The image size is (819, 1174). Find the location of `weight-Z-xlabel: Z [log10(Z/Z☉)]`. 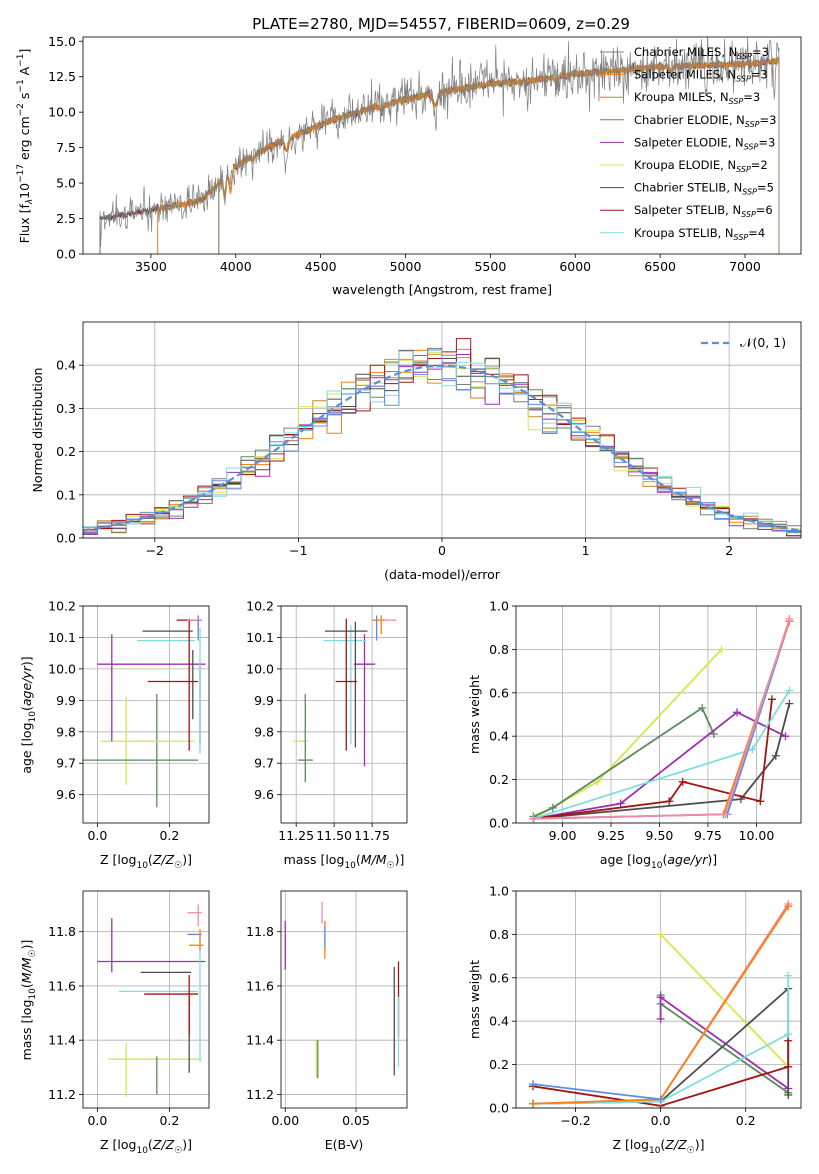

weight-Z-xlabel: Z [log10(Z/Z☉)] is located at coordinates (659, 1146).